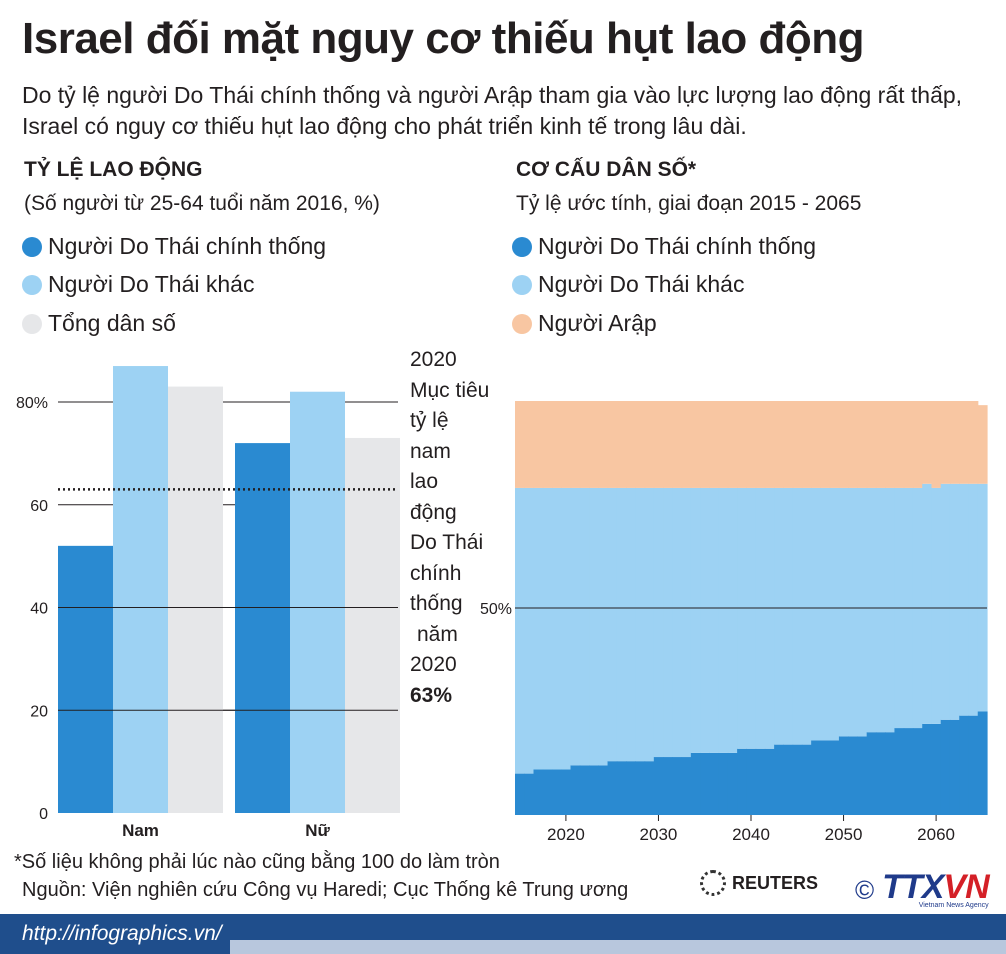 The height and width of the screenshot is (954, 1006). I want to click on x-tick-label: 2030, so click(659, 834).